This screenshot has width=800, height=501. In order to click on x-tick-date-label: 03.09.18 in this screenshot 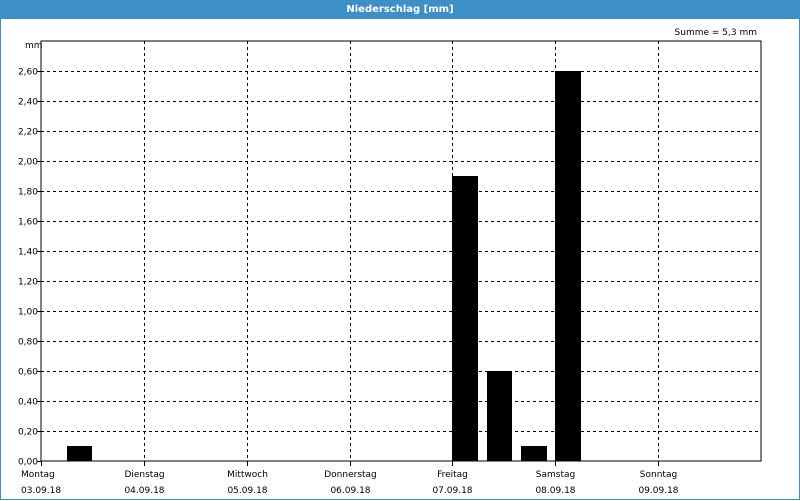, I will do `click(41, 491)`.